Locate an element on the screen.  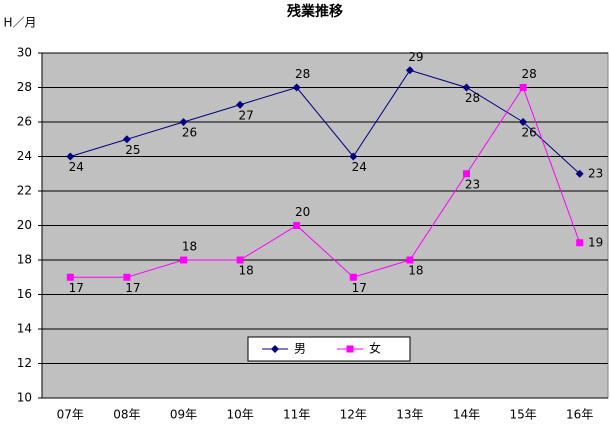
x-tick-label: 10年 is located at coordinates (239, 415).